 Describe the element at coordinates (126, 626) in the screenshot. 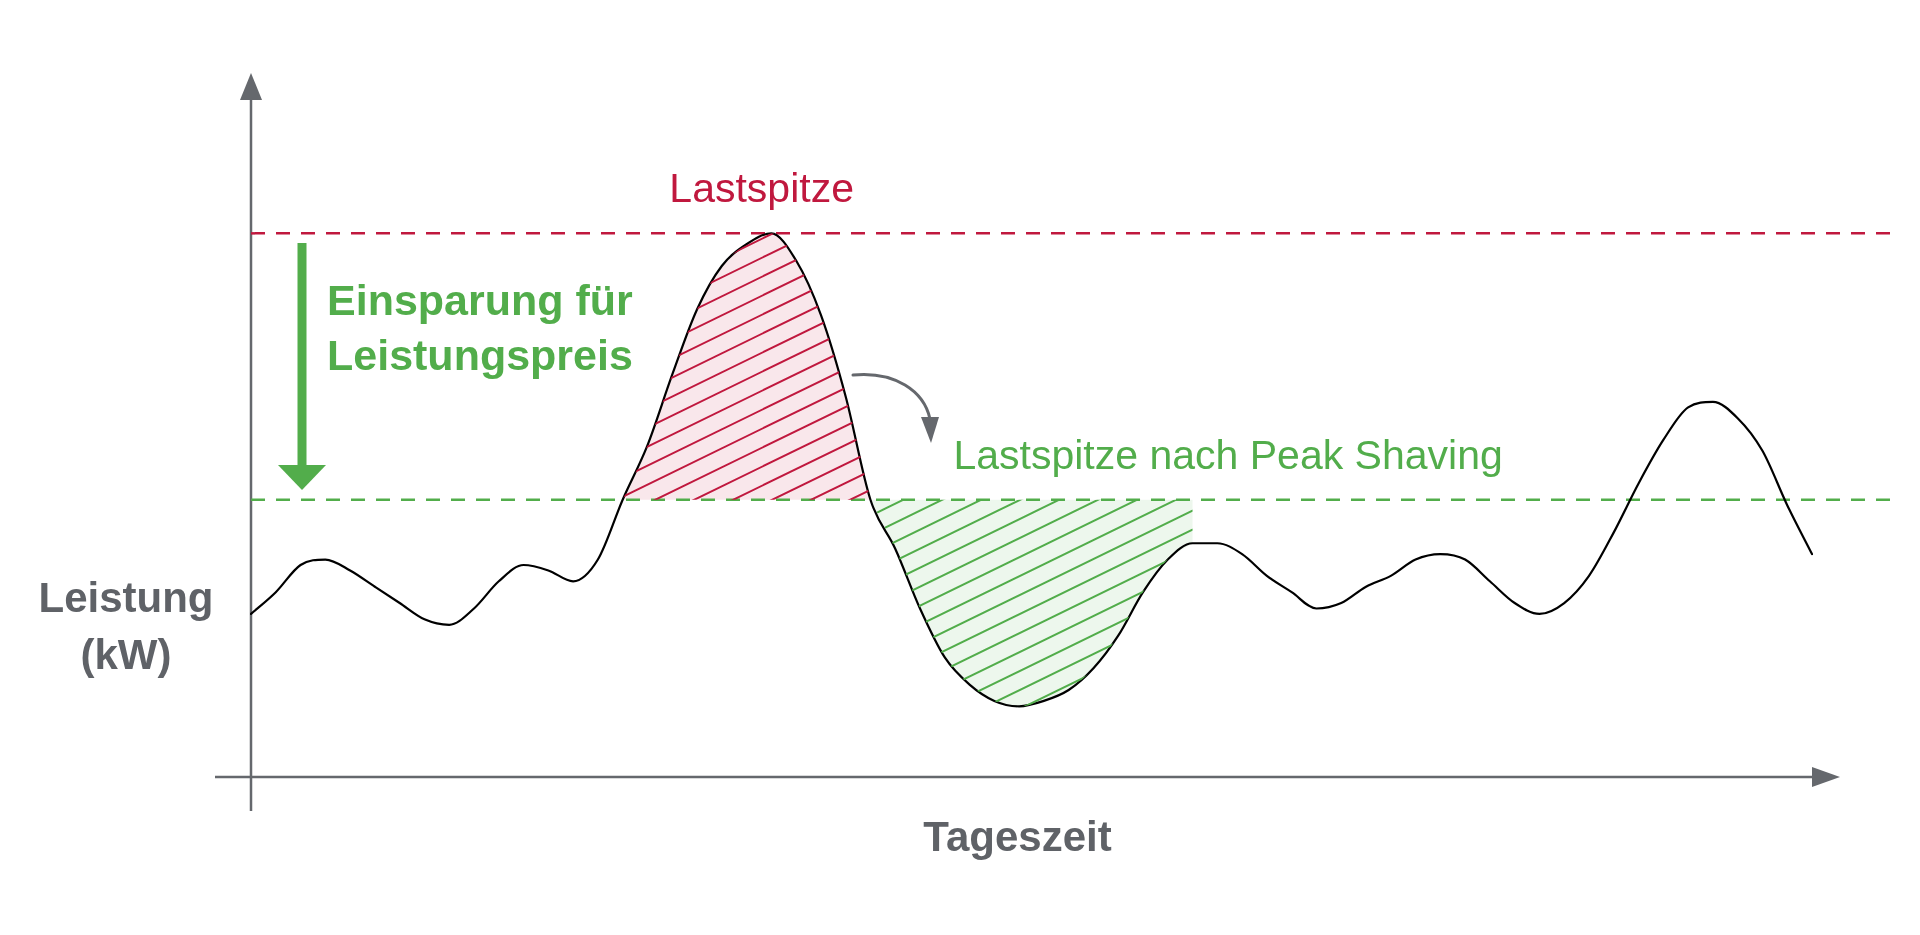

I see `y-axis-title: Leistung (kW)` at that location.